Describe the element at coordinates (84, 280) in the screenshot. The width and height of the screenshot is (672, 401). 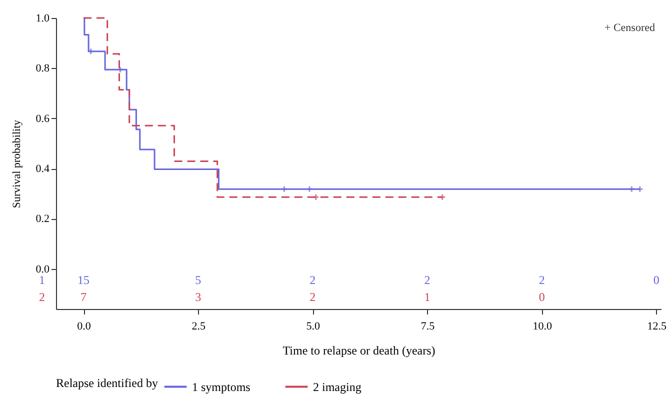
I see `annotation: 15` at that location.